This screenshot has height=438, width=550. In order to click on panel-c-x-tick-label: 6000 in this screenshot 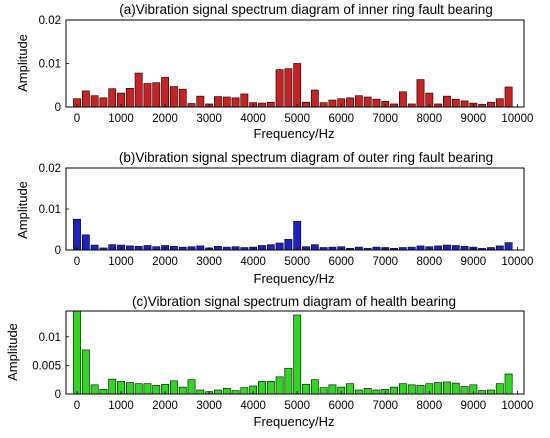, I will do `click(341, 406)`.